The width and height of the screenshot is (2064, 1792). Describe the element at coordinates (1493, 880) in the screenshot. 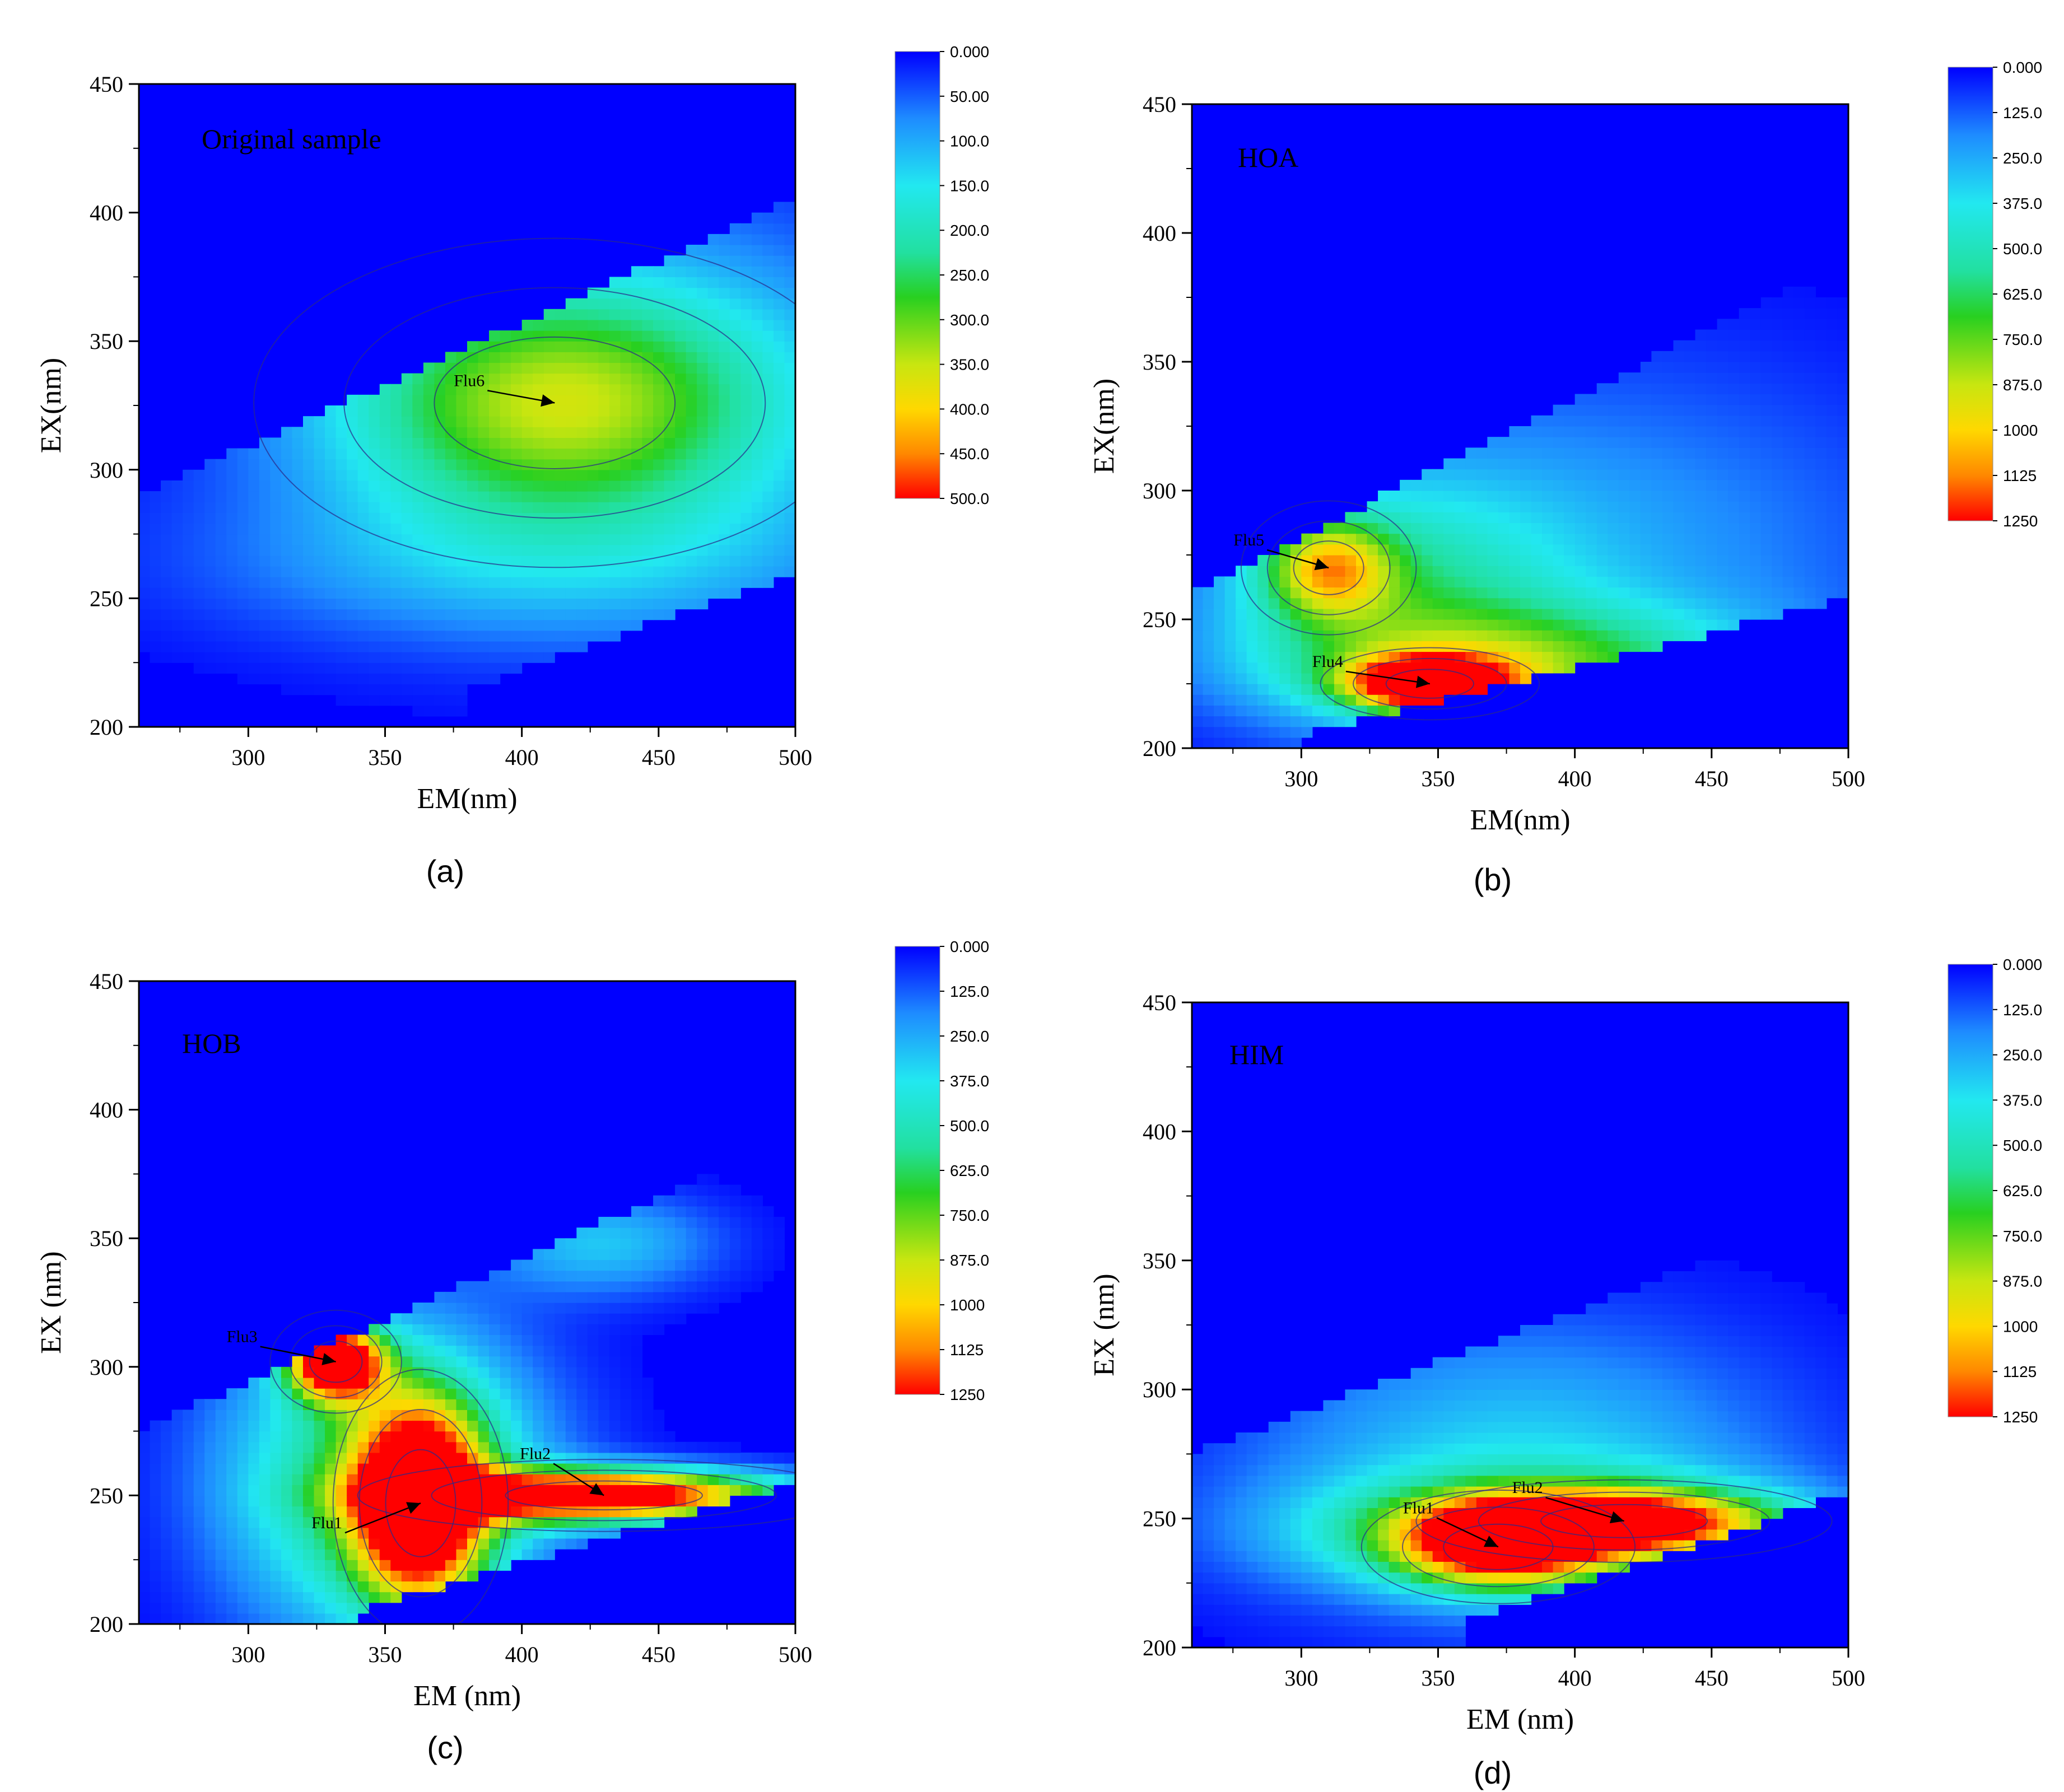

I see `panel-caption: (b)` at that location.